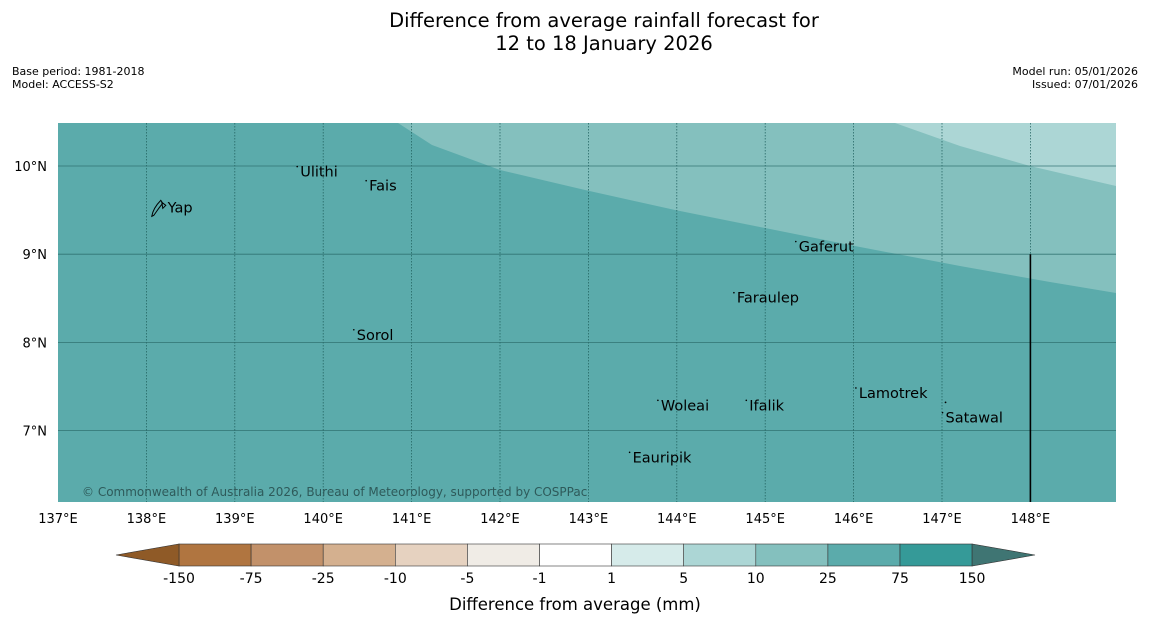  Describe the element at coordinates (1003, 555) in the screenshot. I see `colorbar-max-arrow` at that location.